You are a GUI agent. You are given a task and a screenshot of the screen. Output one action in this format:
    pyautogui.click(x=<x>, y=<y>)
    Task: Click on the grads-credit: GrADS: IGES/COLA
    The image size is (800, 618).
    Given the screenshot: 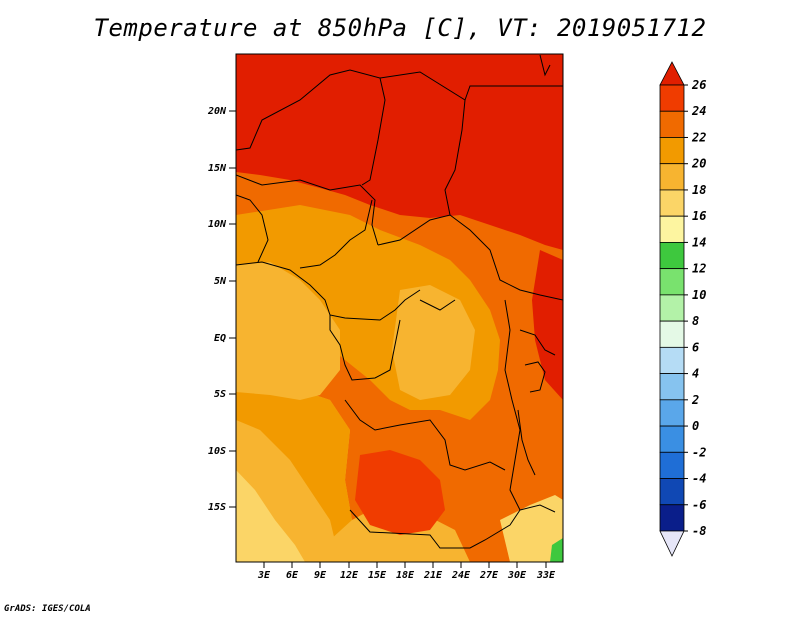 What is the action you would take?
    pyautogui.click(x=47, y=609)
    